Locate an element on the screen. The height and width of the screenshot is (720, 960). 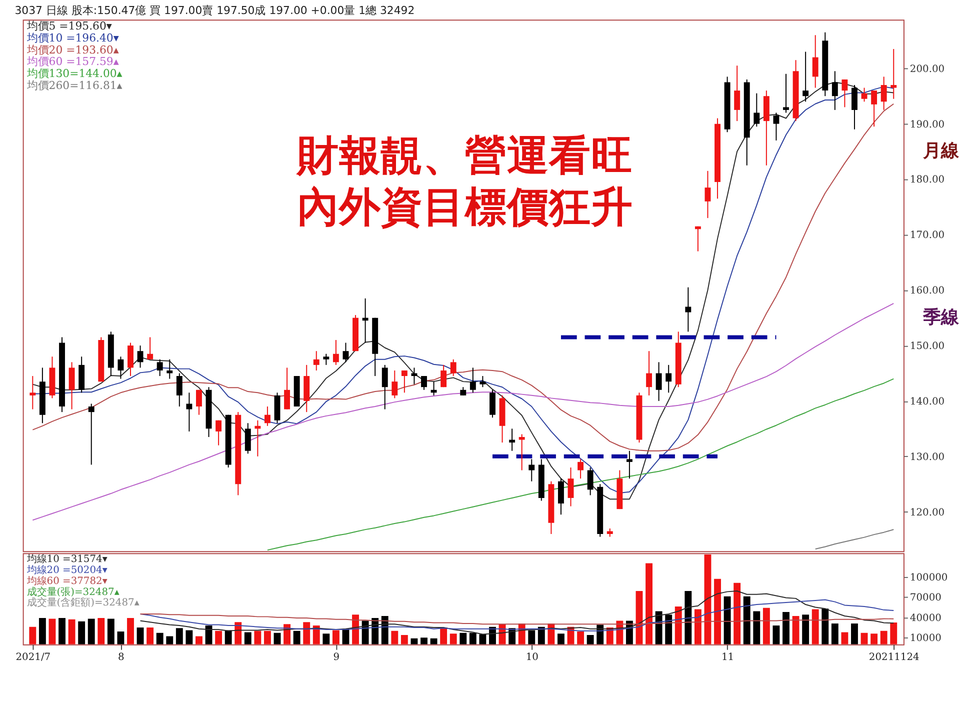
chart-title: 3037 日線 股本:150.47億 買 197.00賣 197.50成 197.00 +0.00量 1總 32492 is located at coordinates (214, 11).